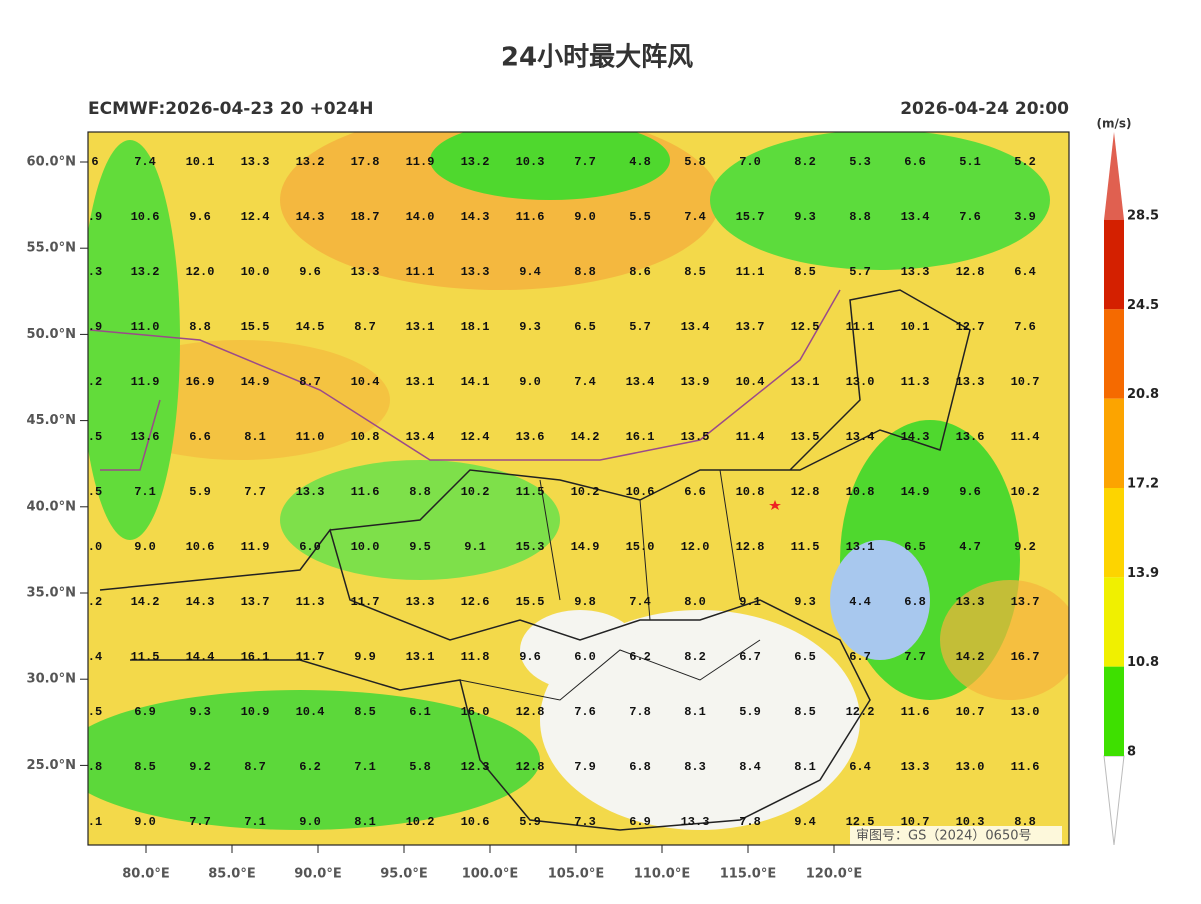  Describe the element at coordinates (95, 272) in the screenshot. I see `wind-value: .3` at that location.